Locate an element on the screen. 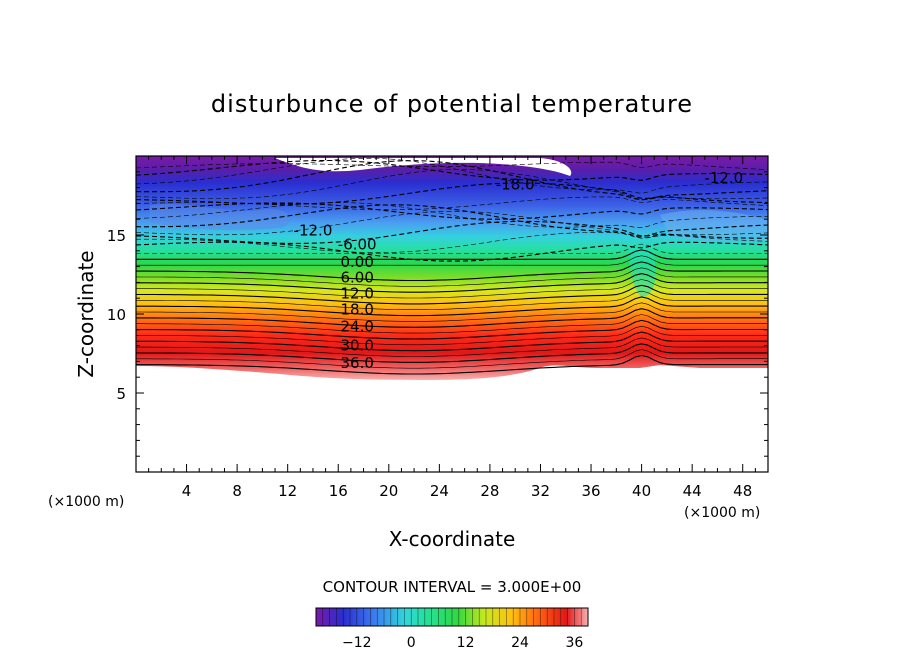 The image size is (904, 654). colorbar-ticks: −12 0 12 24 36 is located at coordinates (462, 643).